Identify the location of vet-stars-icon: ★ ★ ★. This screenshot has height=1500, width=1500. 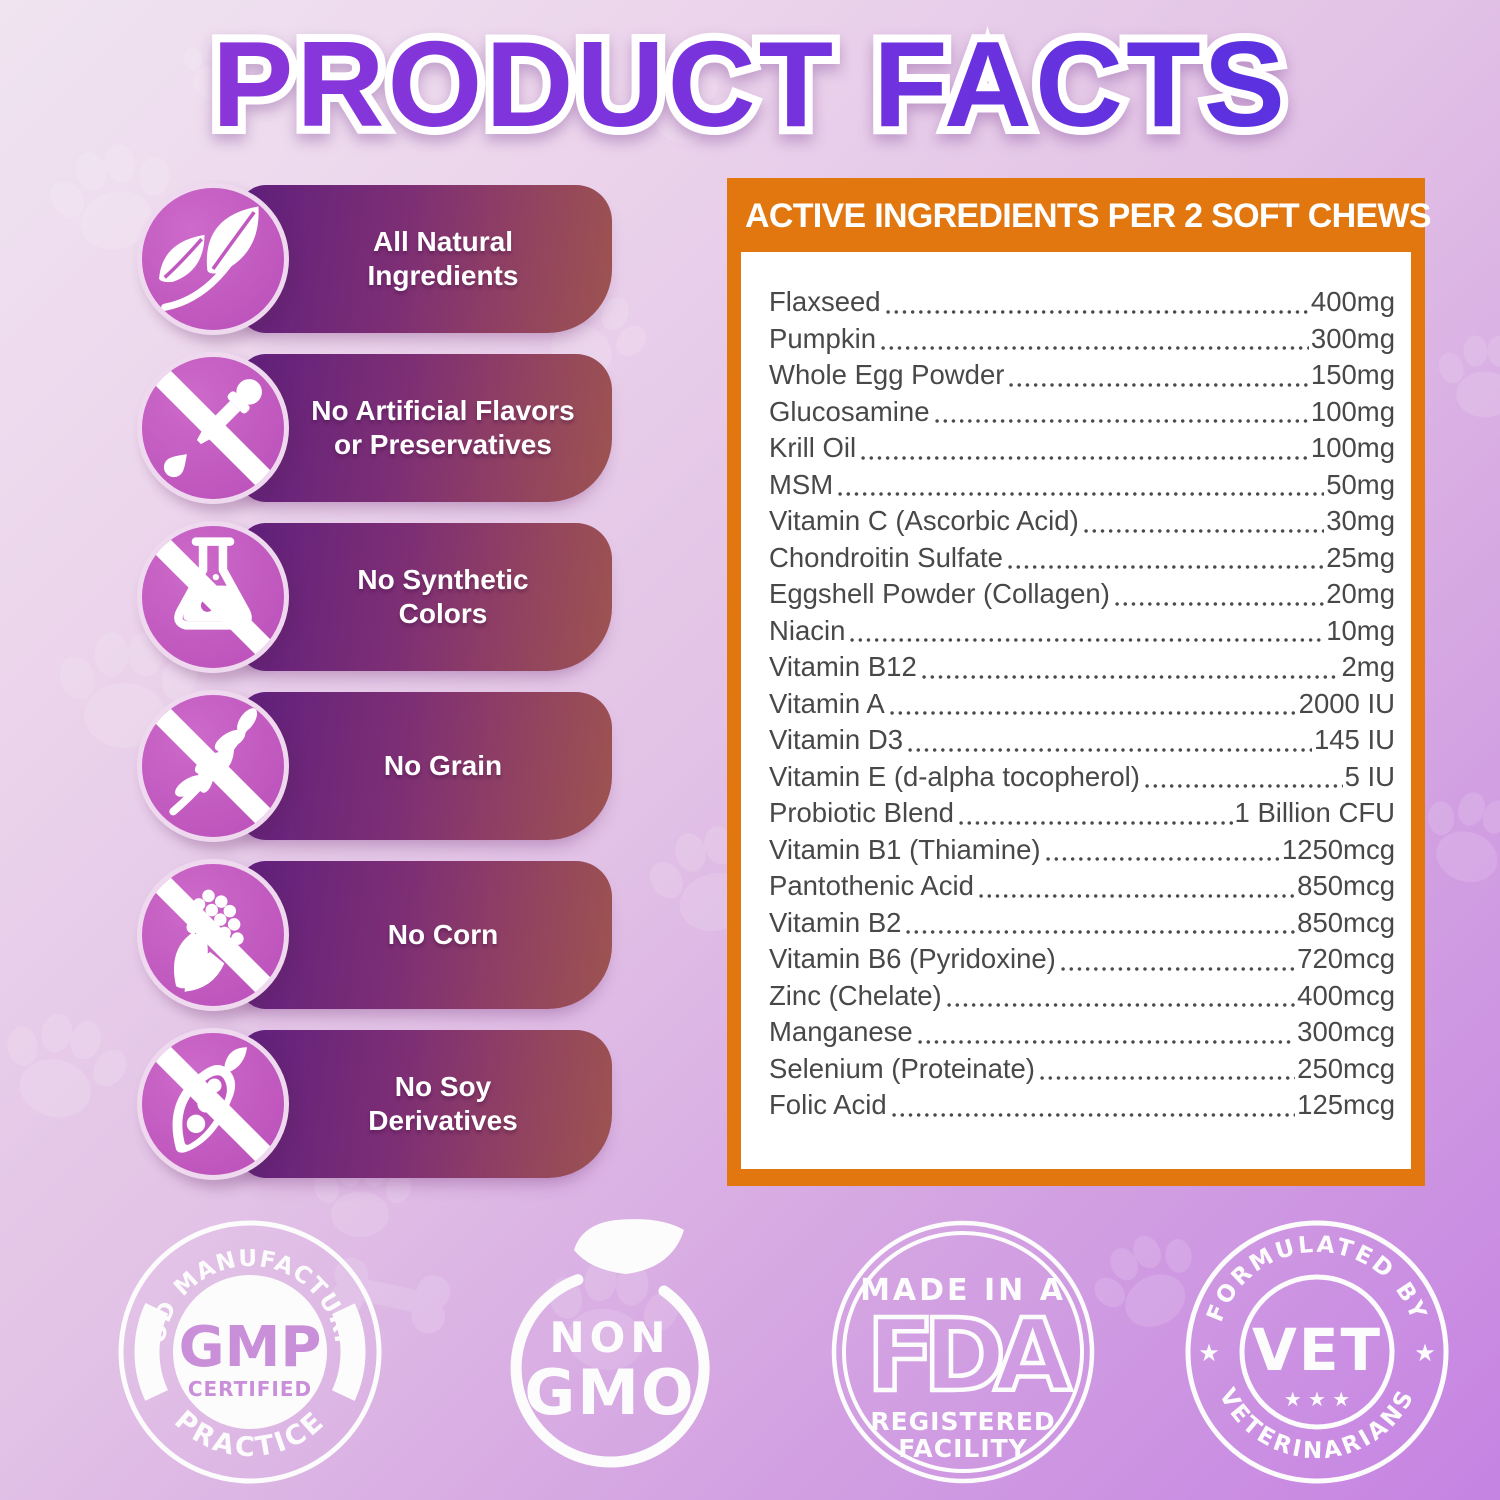
(1317, 1399).